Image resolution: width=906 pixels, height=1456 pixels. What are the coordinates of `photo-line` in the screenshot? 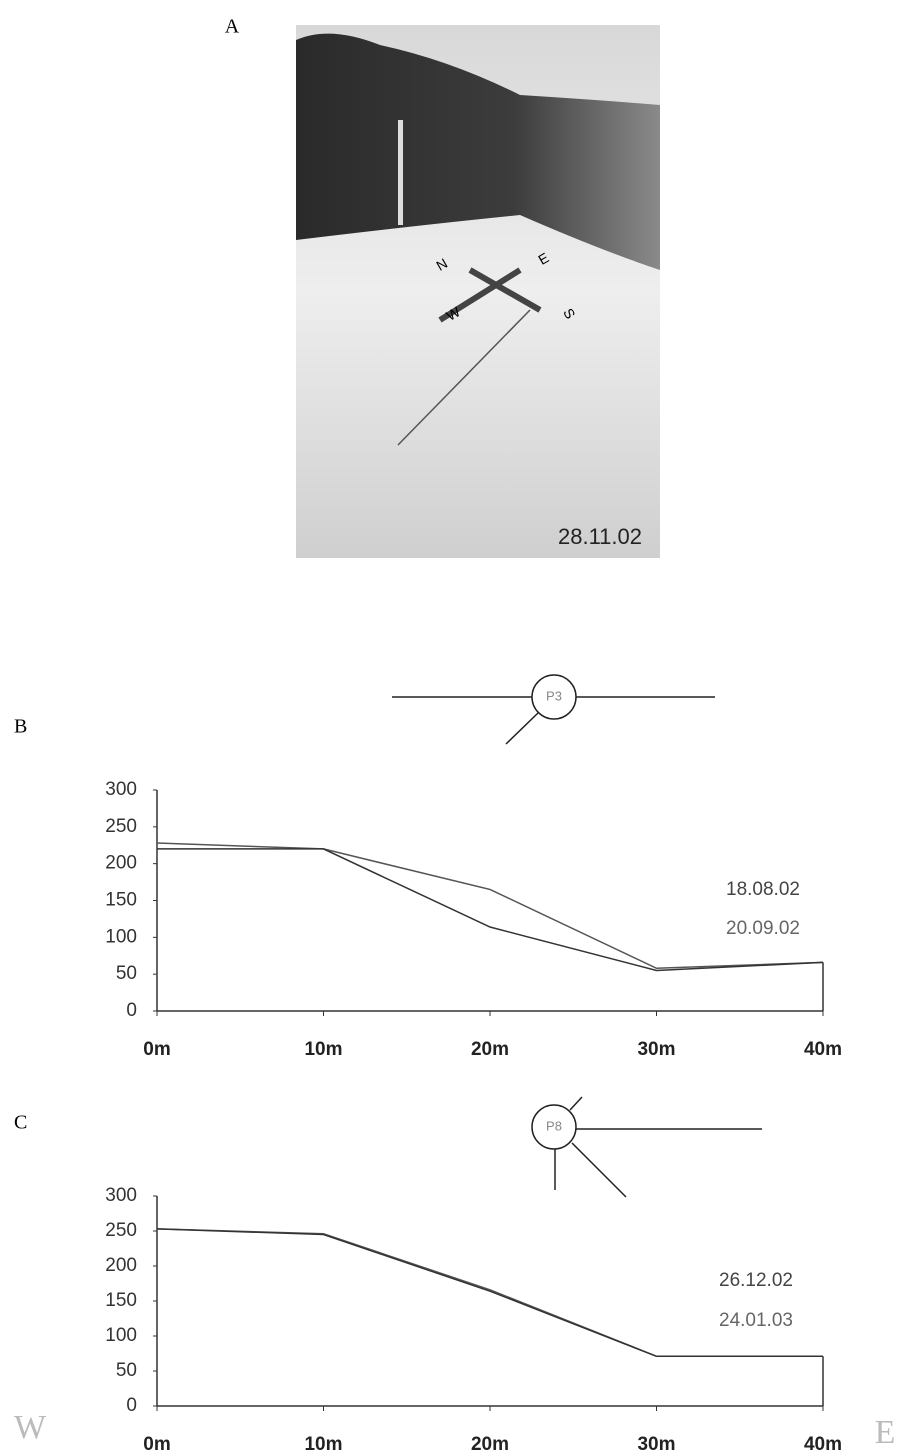 It's located at (464, 377).